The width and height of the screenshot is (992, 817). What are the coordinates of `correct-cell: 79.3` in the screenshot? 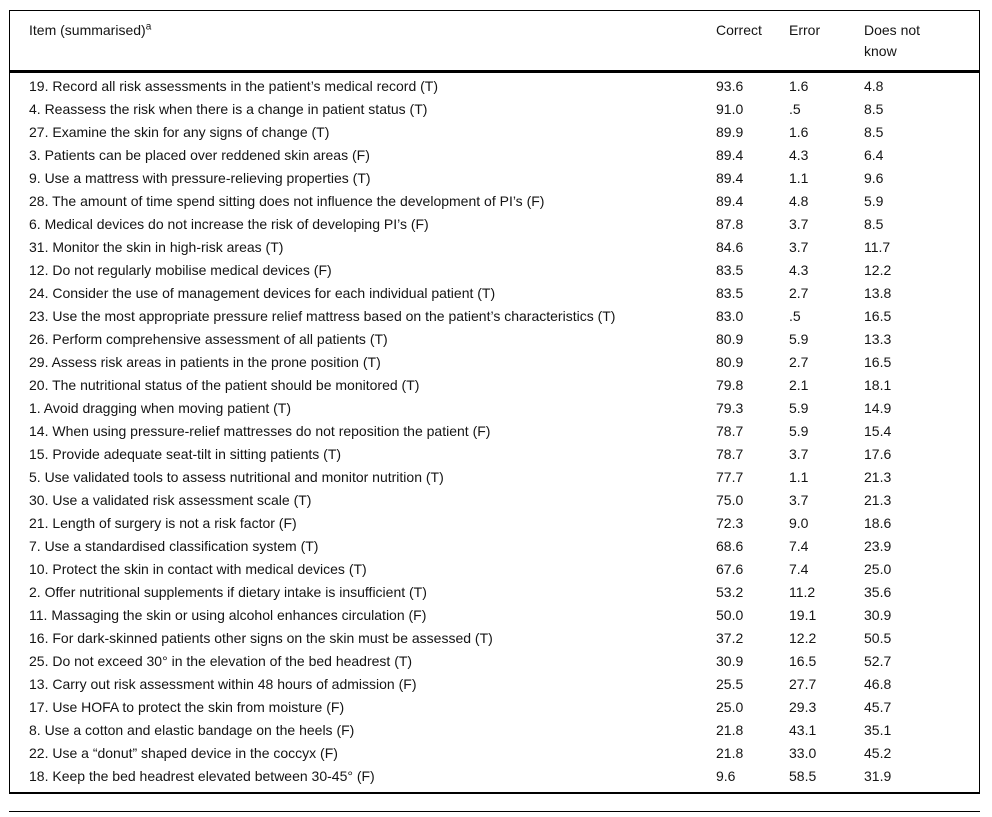 It's located at (730, 408).